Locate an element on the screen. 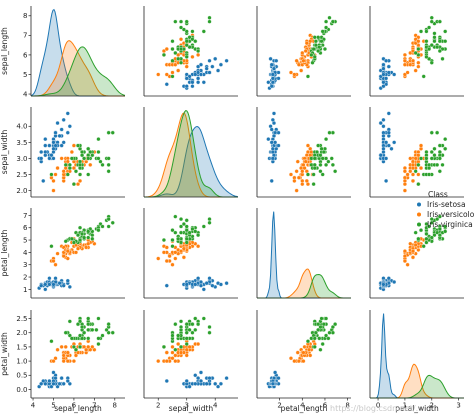 This screenshot has height=414, width=474. x-tick-label: 4 is located at coordinates (302, 406).